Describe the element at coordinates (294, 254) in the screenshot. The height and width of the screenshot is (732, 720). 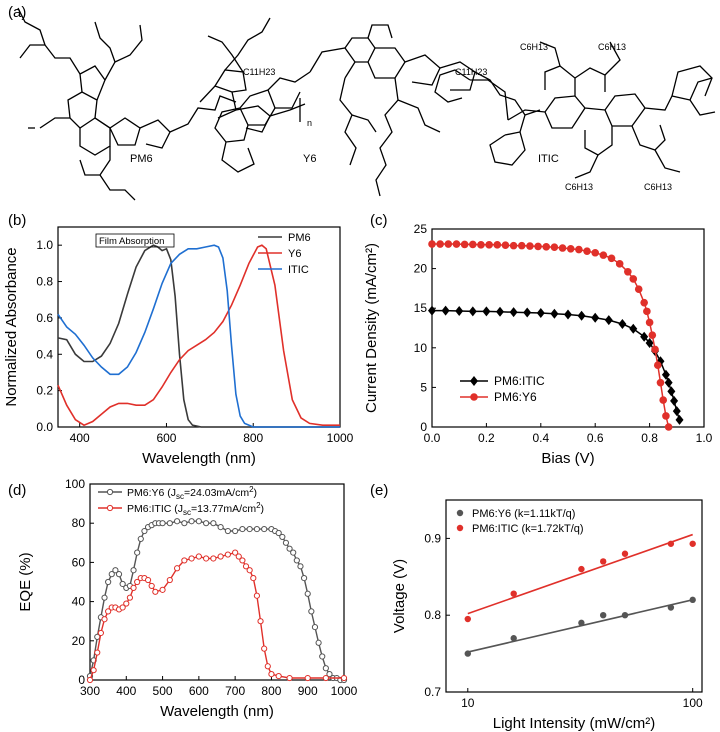
I see `chart-b-legend-label-1: Y6` at that location.